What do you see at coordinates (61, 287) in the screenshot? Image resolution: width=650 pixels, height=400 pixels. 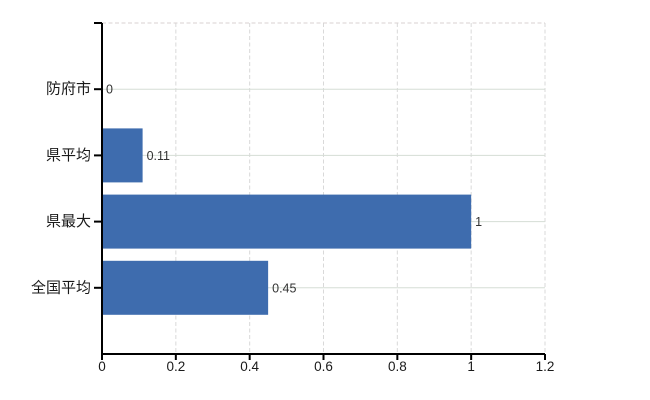 I see `category-label: 全国平均` at bounding box center [61, 287].